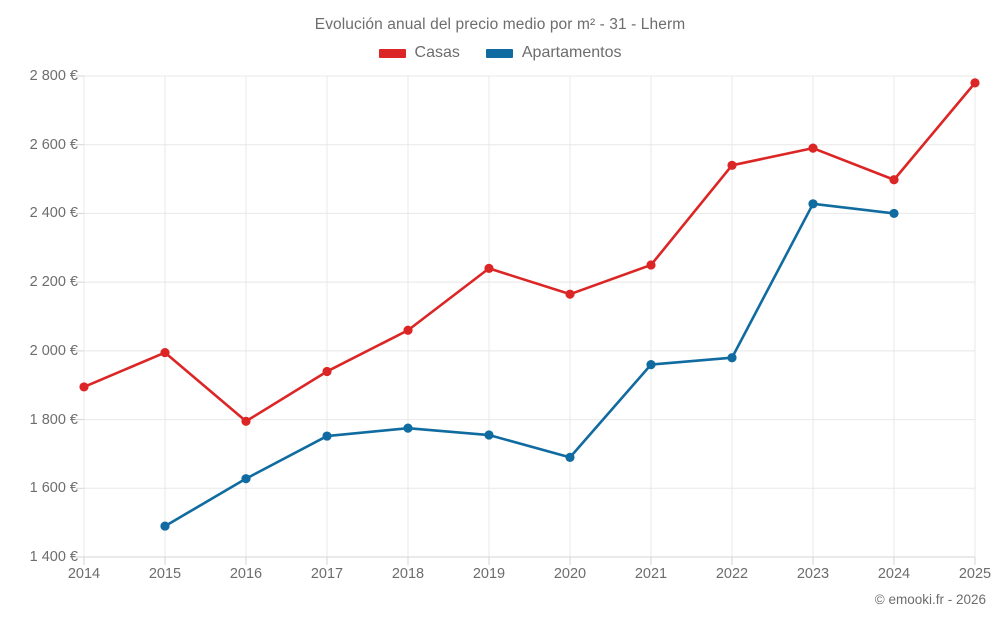 The width and height of the screenshot is (1000, 625). Describe the element at coordinates (53, 144) in the screenshot. I see `y-axis-tick-label: 2 600 €` at that location.